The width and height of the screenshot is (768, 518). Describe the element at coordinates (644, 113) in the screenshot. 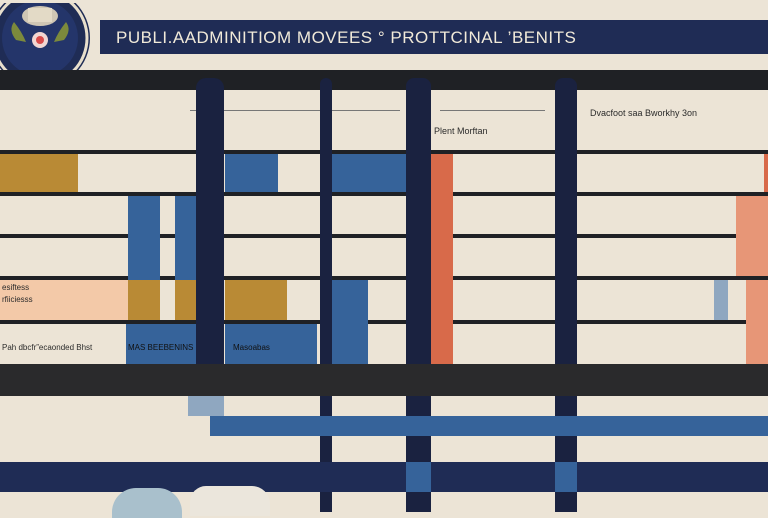

I see `right-header-label: Dvacfoot saa Bworkhy 3on` at that location.